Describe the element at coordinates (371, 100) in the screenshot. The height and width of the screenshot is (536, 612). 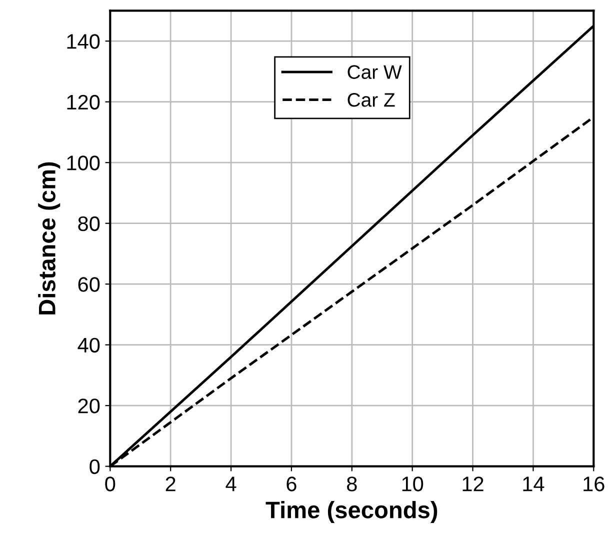
I see `legend-label: Car Z` at that location.